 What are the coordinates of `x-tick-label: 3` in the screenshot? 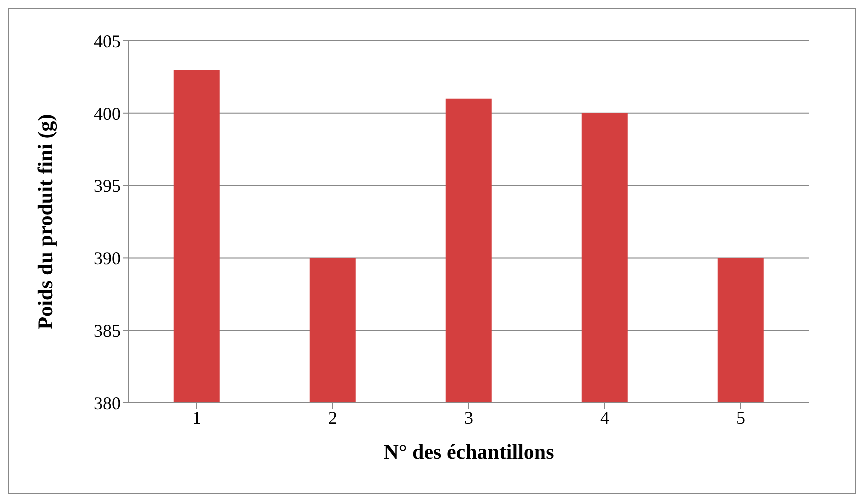 It's located at (469, 418).